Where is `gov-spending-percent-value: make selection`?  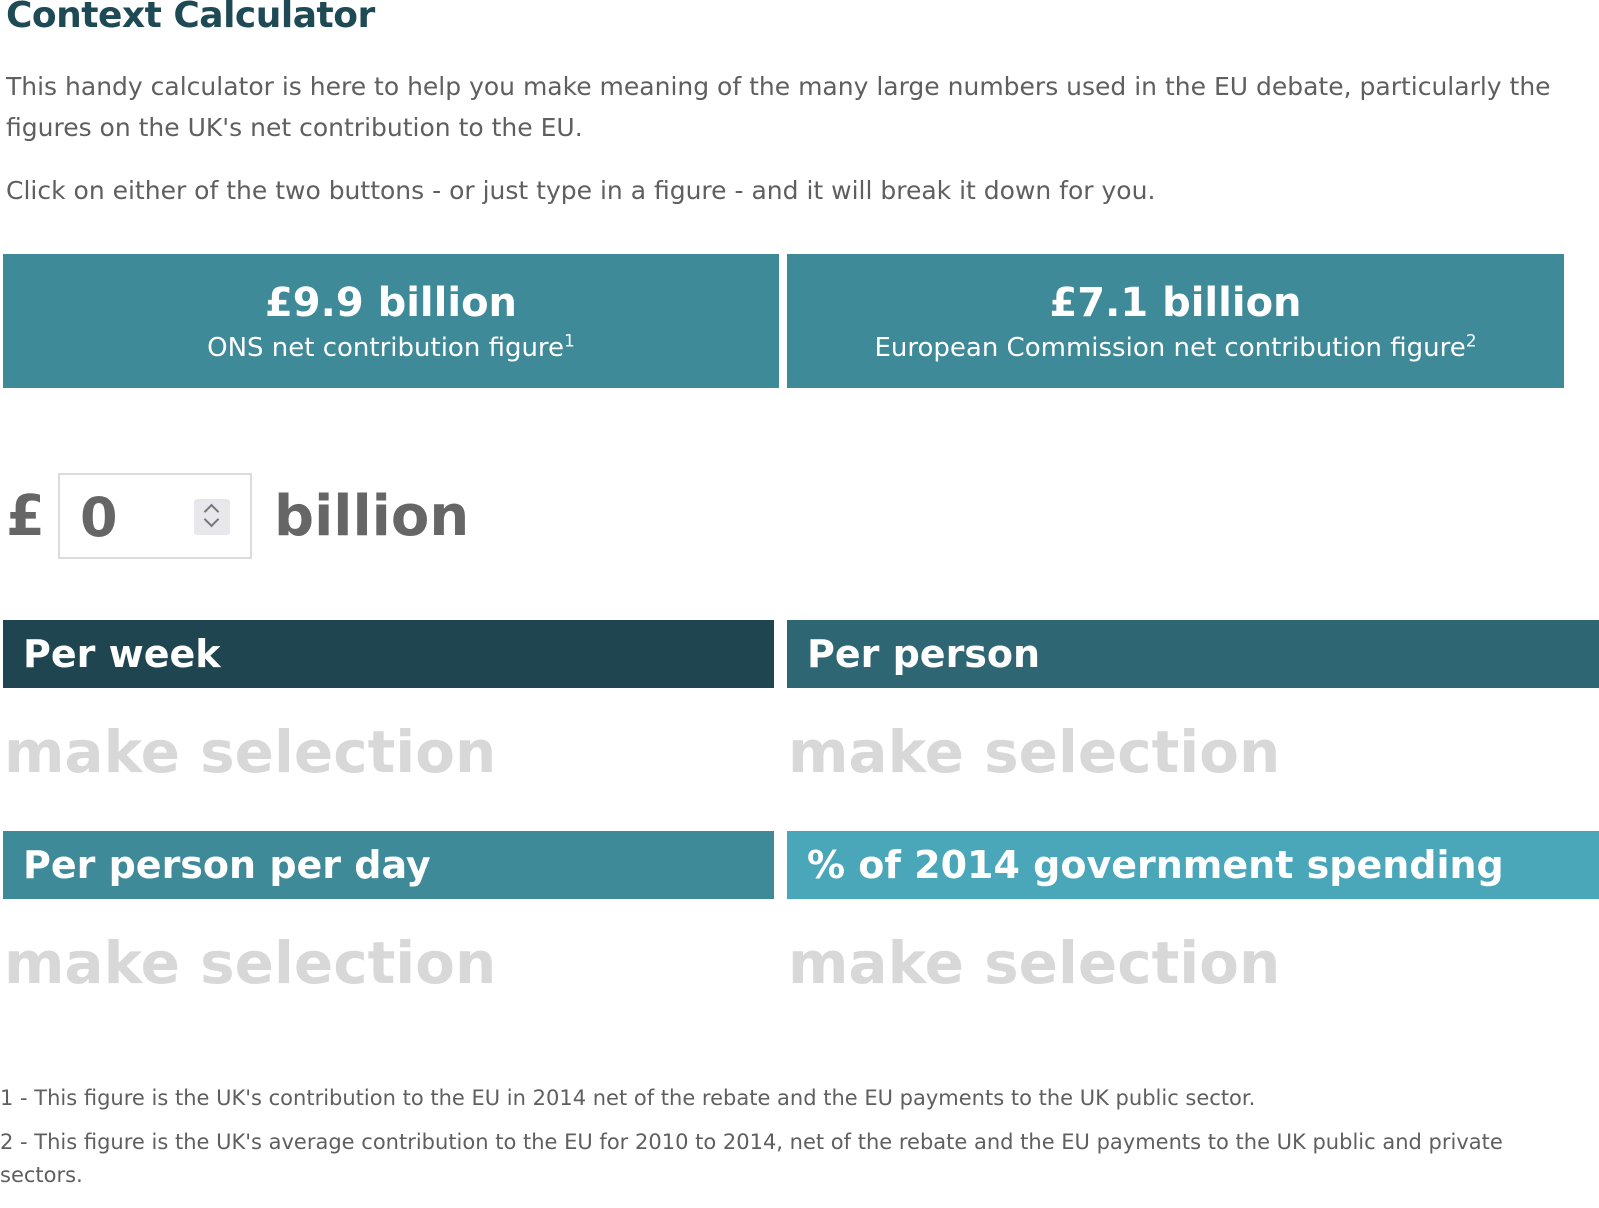
gov-spending-percent-value: make selection is located at coordinates (1034, 963).